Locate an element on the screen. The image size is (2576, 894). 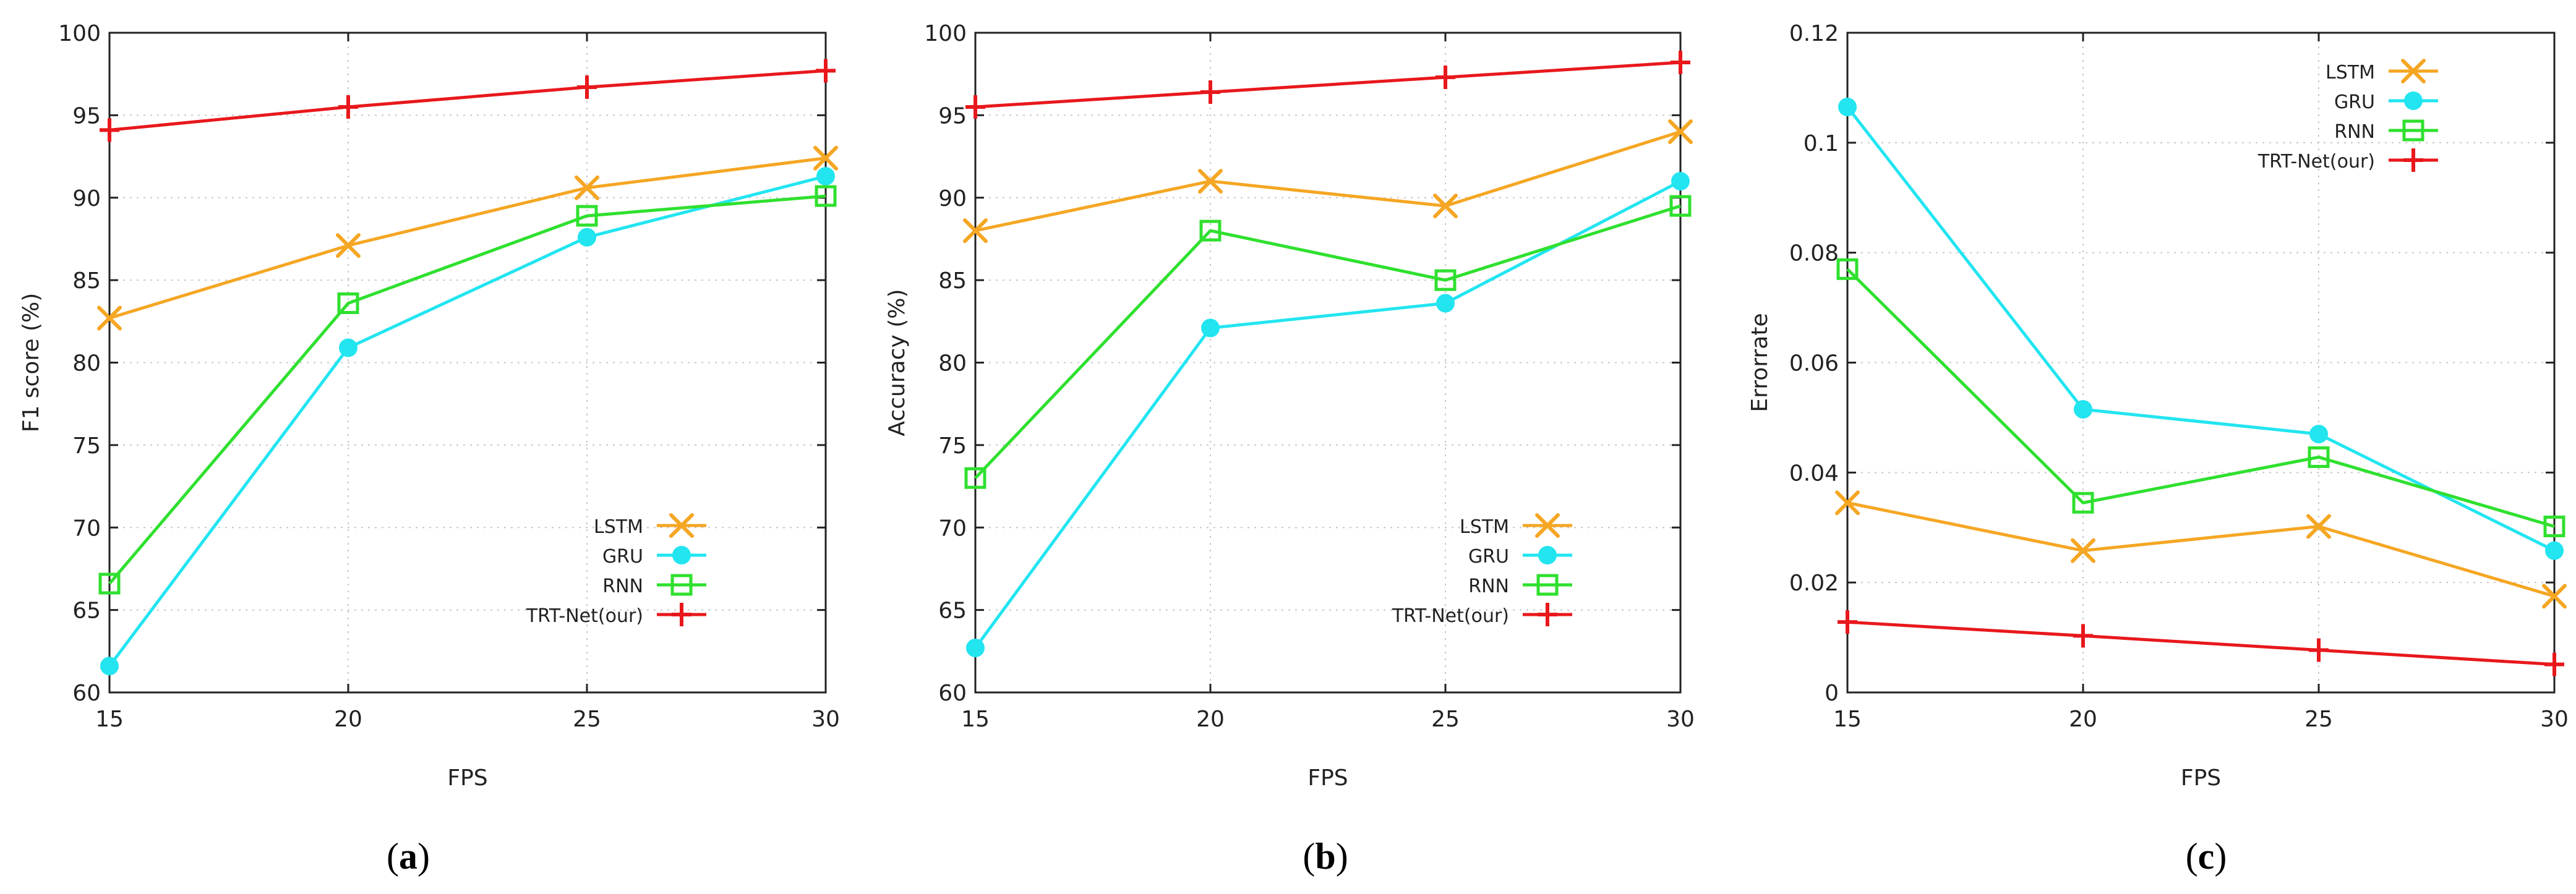
y-axis-label: F1 score (%) is located at coordinates (32, 363).